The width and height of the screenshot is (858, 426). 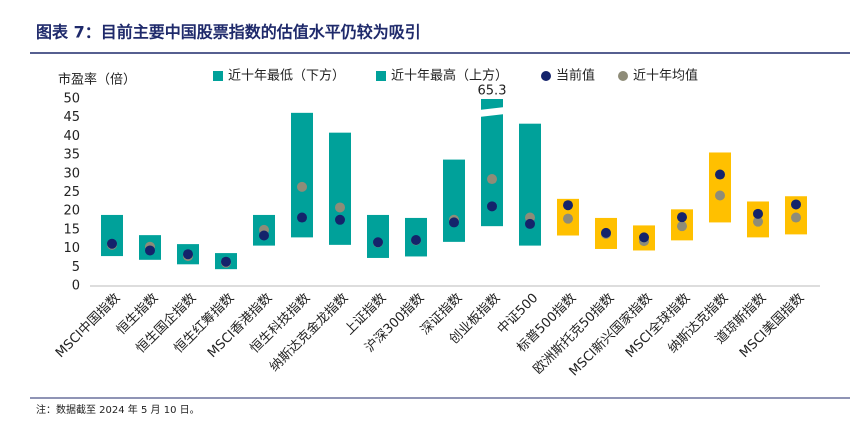 What do you see at coordinates (657, 325) in the screenshot?
I see `x-tick-label: MSCI全球指数` at bounding box center [657, 325].